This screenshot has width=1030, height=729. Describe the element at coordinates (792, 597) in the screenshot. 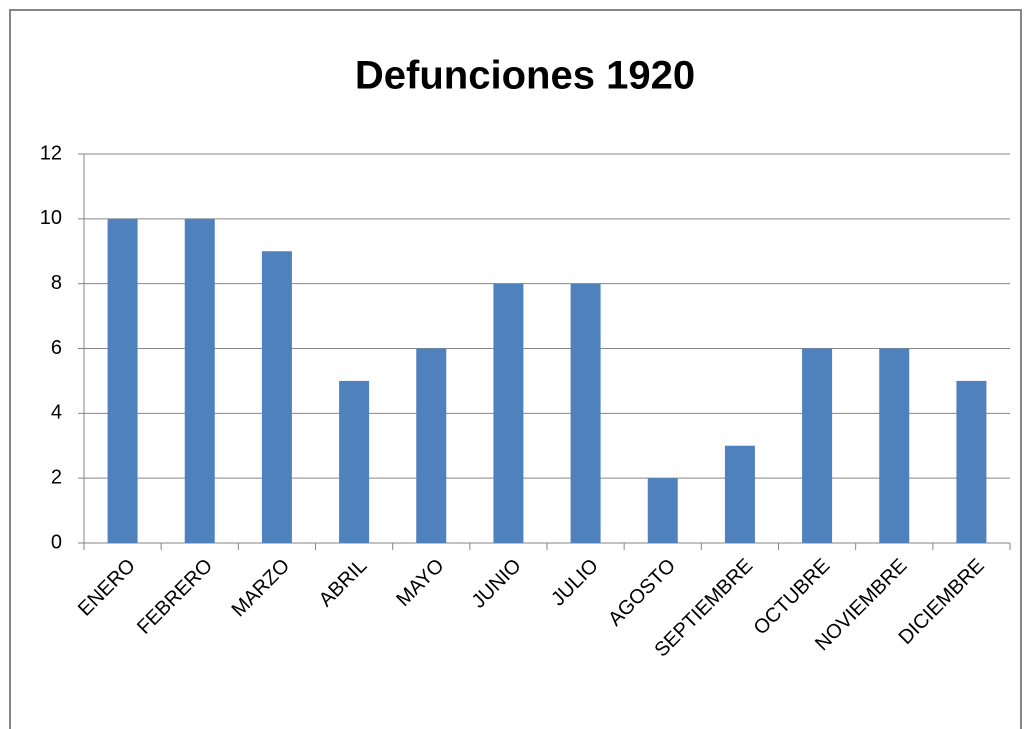

I see `x-tick-label: OCTUBRE` at that location.